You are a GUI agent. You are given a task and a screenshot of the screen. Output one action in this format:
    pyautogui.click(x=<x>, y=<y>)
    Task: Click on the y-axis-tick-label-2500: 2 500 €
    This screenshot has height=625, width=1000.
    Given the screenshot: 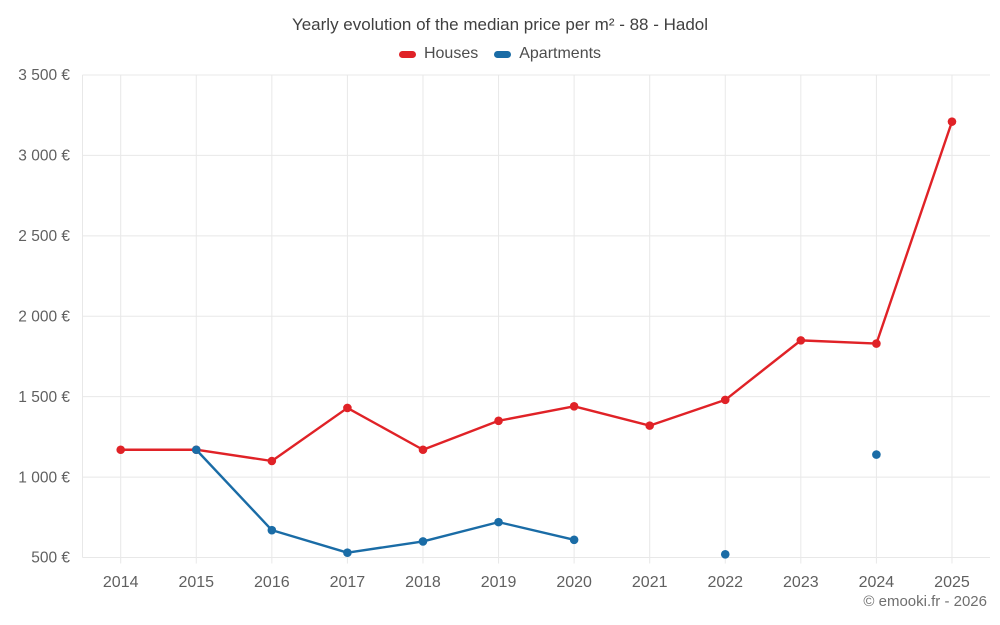 What is the action you would take?
    pyautogui.click(x=44, y=236)
    